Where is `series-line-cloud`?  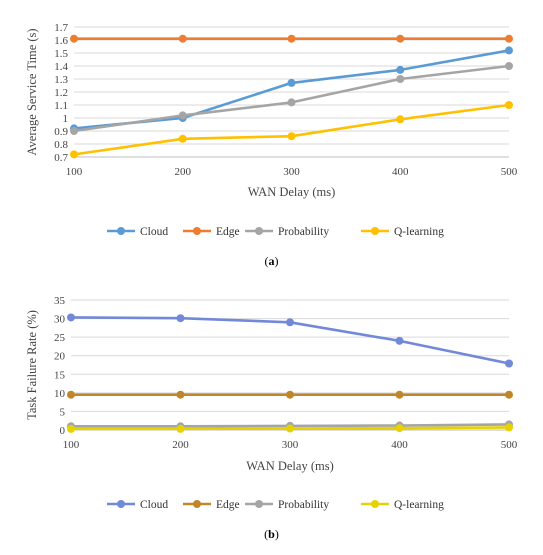
series-line-cloud is located at coordinates (291, 89).